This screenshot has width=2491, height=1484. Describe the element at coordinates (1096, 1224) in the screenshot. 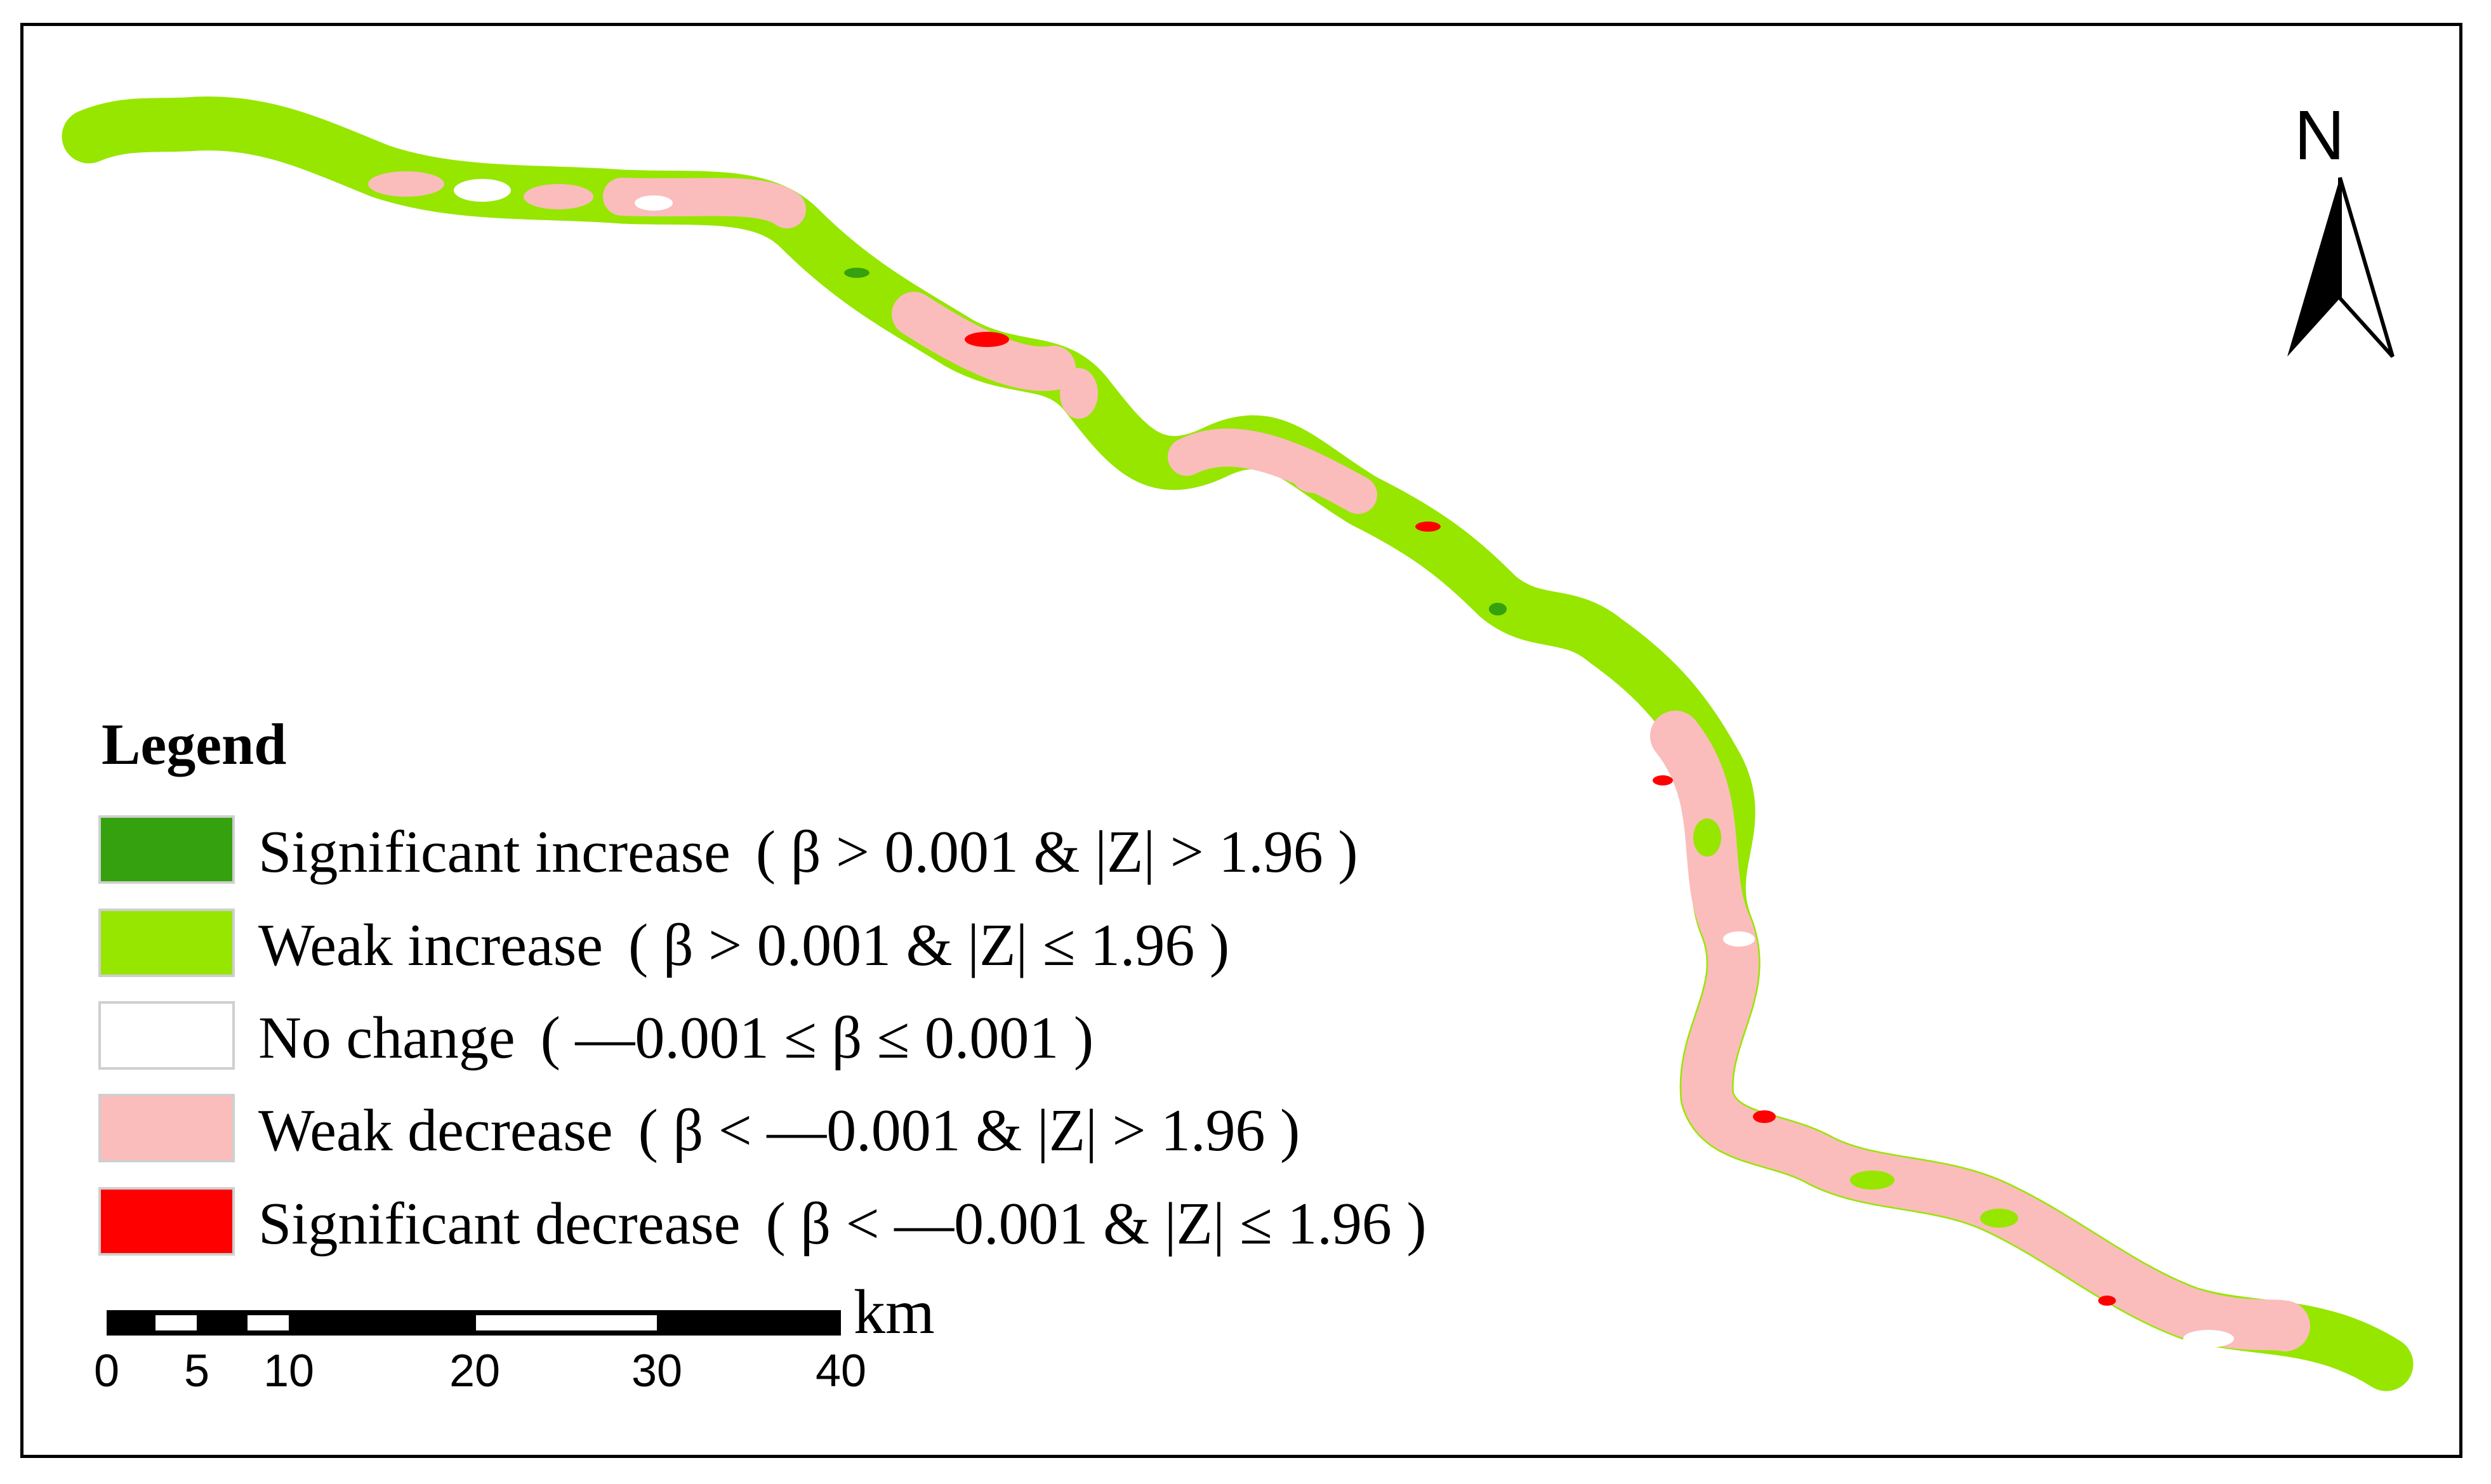

I see `legend-condition: ( β < —0.001 & |Z| ≤ 1.96 )` at that location.